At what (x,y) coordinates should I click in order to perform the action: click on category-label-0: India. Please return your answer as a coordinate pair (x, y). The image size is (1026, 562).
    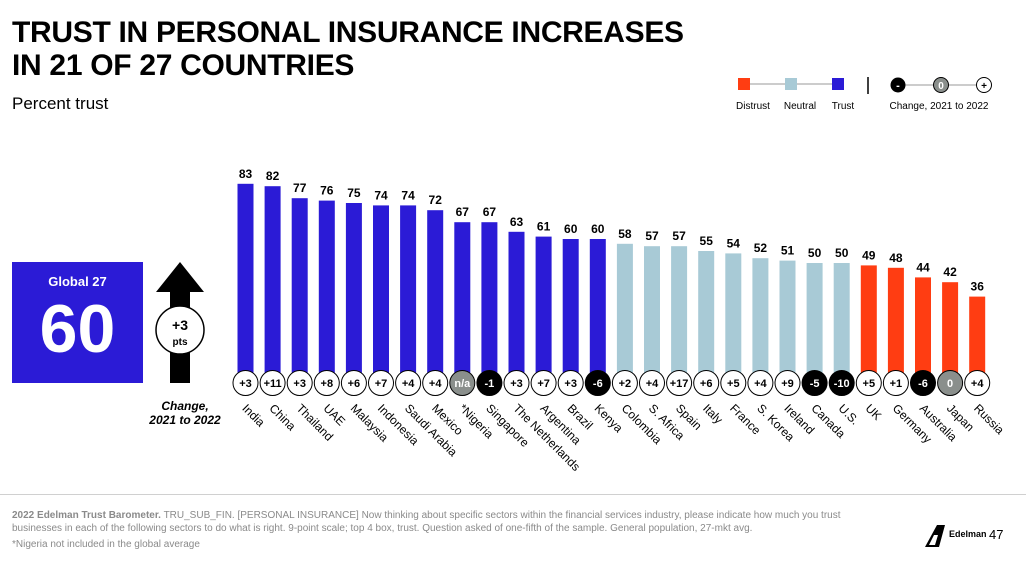
    Looking at the image, I should click on (253, 415).